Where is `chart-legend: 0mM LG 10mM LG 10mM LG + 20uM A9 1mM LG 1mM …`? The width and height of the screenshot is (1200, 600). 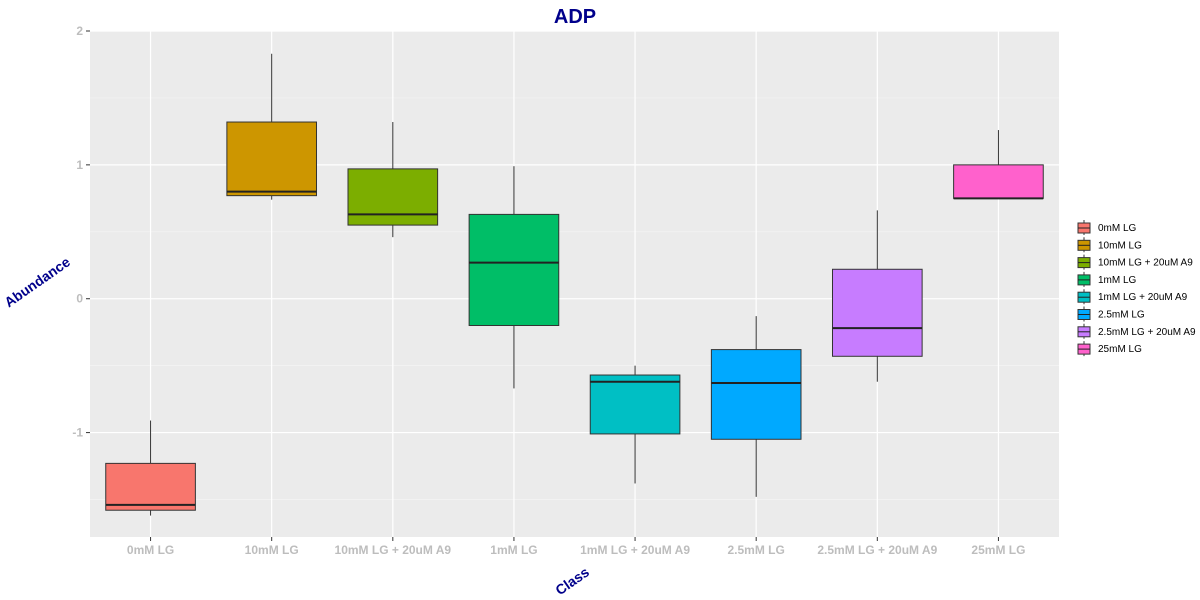
chart-legend: 0mM LG 10mM LG 10mM LG + 20uM A9 1mM LG 1mM … is located at coordinates (1136, 288).